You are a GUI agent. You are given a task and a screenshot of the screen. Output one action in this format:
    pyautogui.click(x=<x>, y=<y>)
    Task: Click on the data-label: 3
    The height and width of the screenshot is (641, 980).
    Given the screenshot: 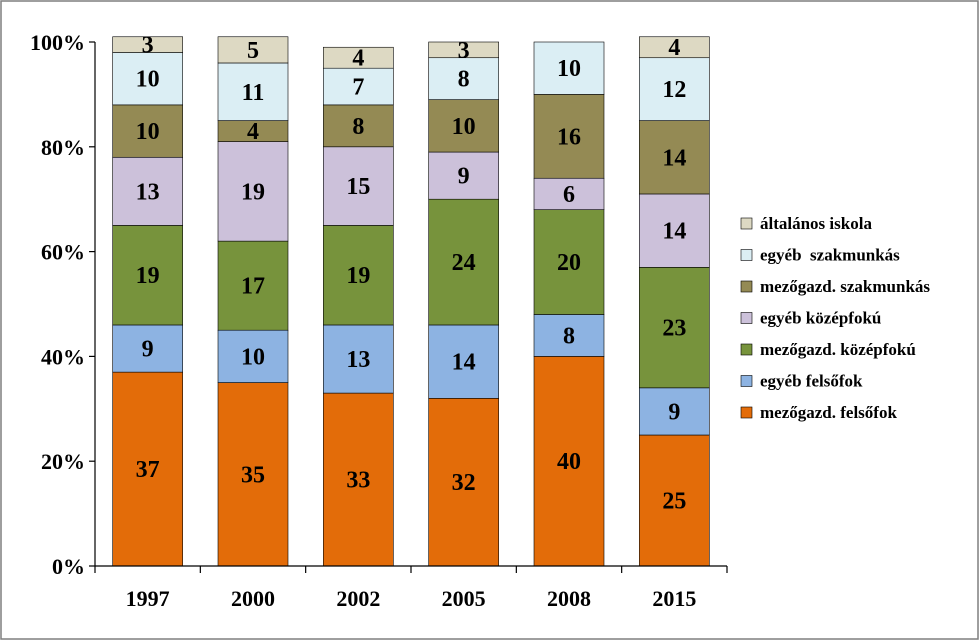 What is the action you would take?
    pyautogui.click(x=148, y=46)
    